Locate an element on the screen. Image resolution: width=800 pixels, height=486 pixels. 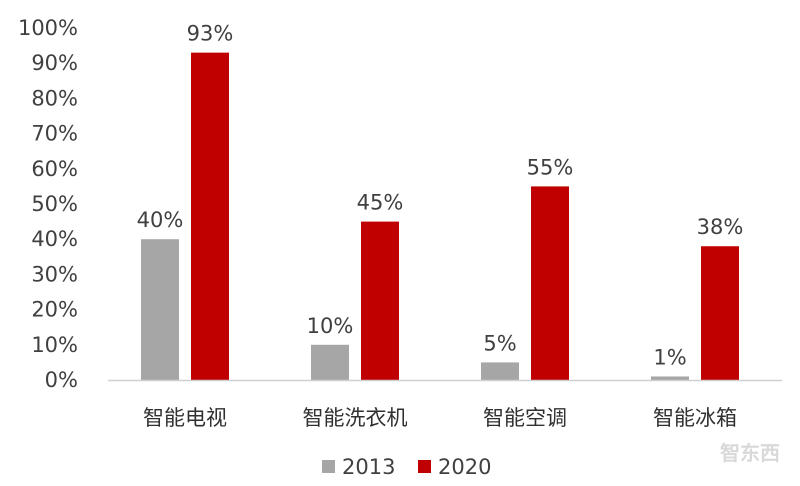
data-label: 55% is located at coordinates (550, 167).